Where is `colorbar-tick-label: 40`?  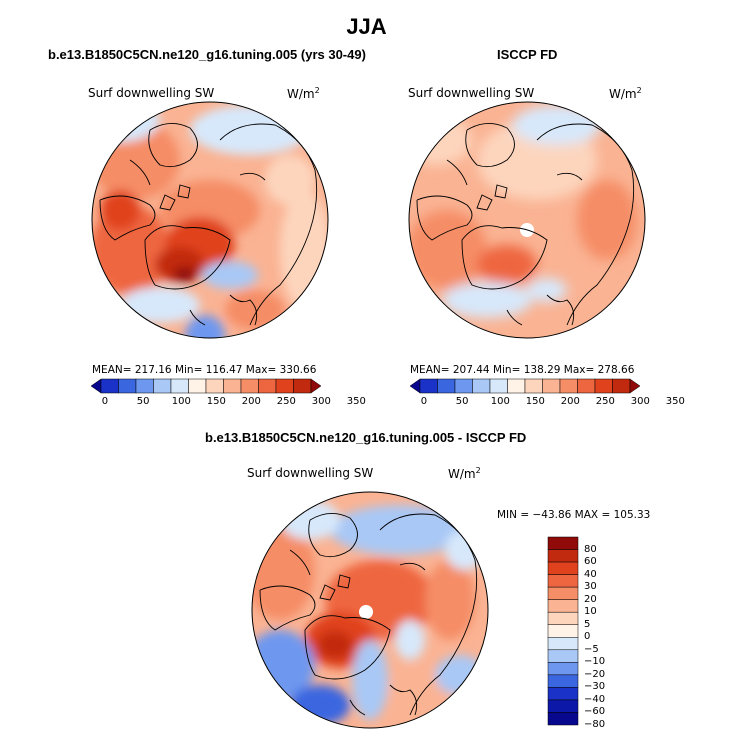
colorbar-tick-label: 40 is located at coordinates (590, 574).